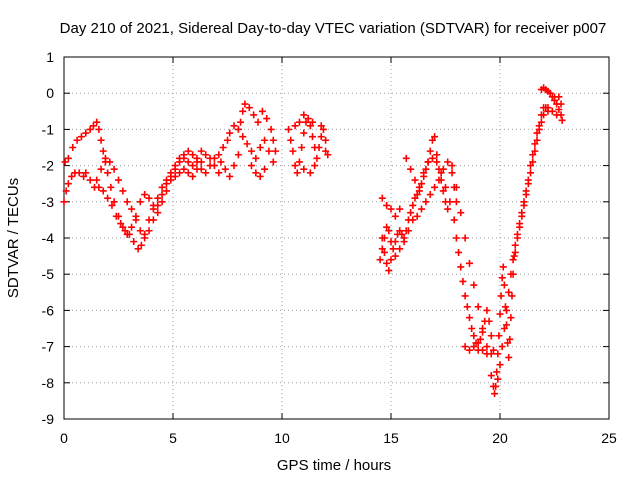  What do you see at coordinates (391, 438) in the screenshot?
I see `x-tick-label: 15` at bounding box center [391, 438].